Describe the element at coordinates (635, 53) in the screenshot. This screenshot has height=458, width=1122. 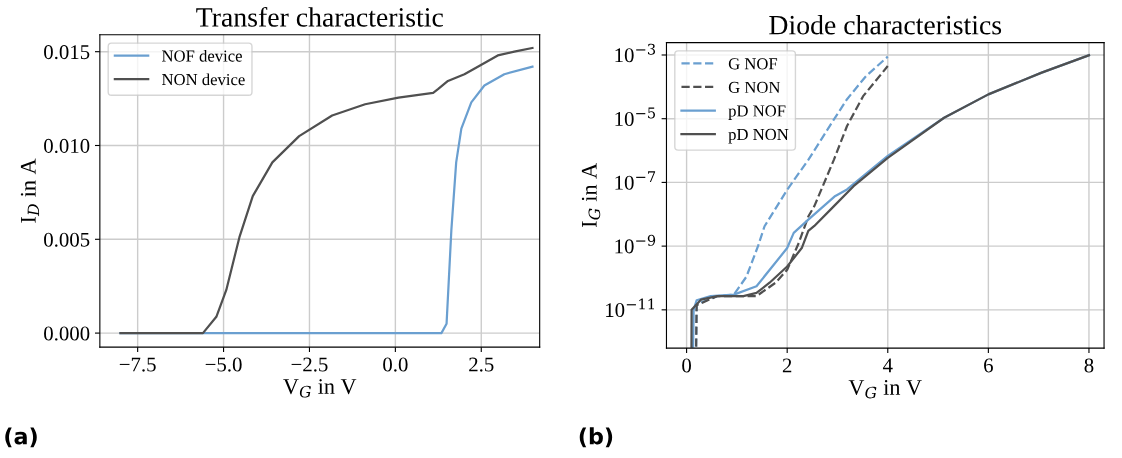
I see `y-tick-label: 10$^{−3}$` at that location.